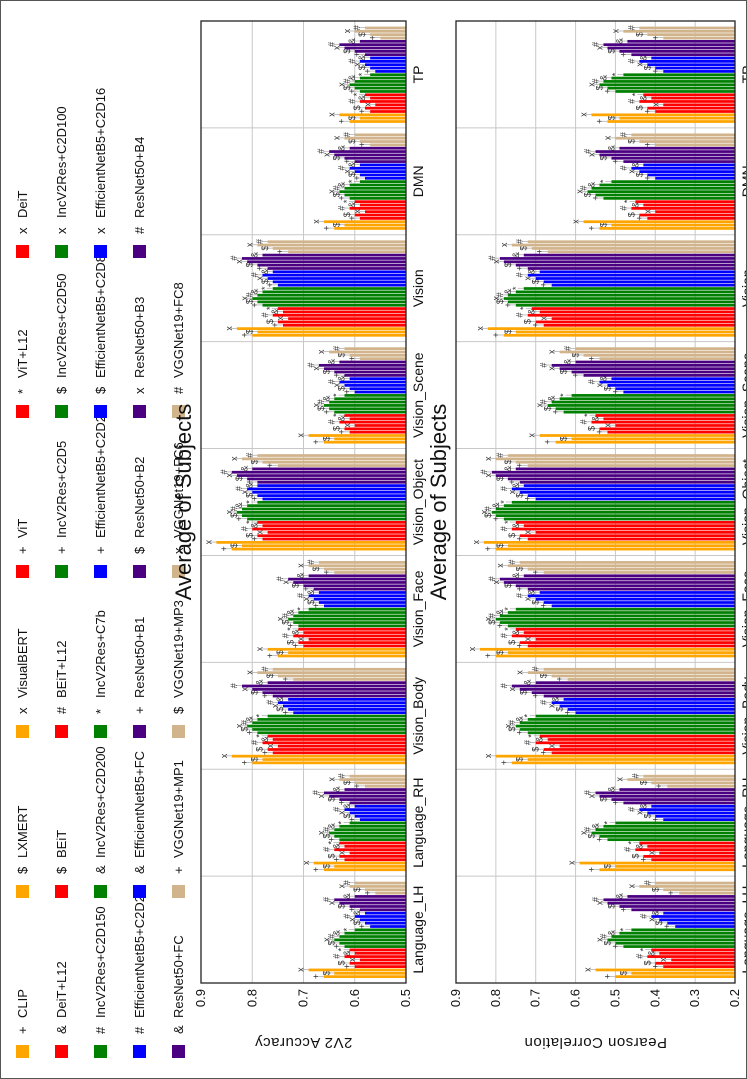 The width and height of the screenshot is (747, 1079). I want to click on legend-label: VGGNet19+MP3, so click(178, 649).